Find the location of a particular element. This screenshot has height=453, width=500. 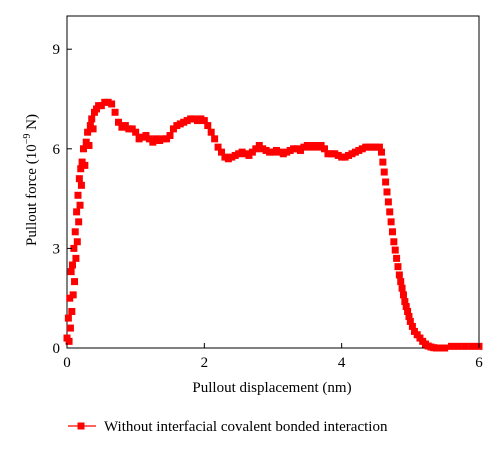

y-tick-label: 6 is located at coordinates (57, 150).